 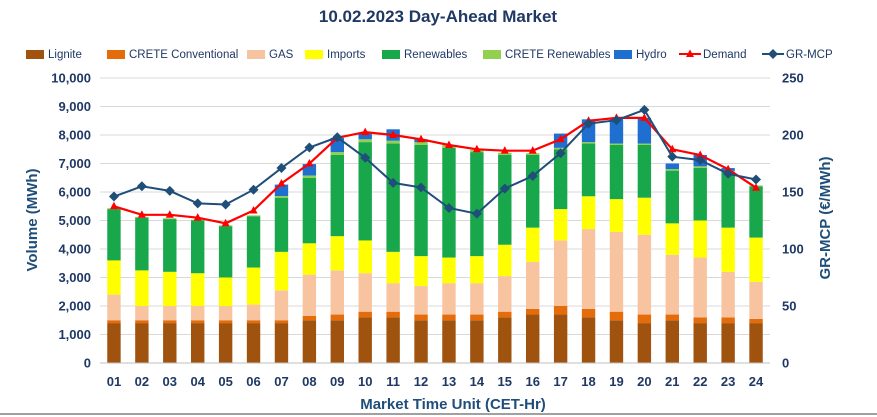 I want to click on y-tick-label: 7,000, so click(x=74, y=163).